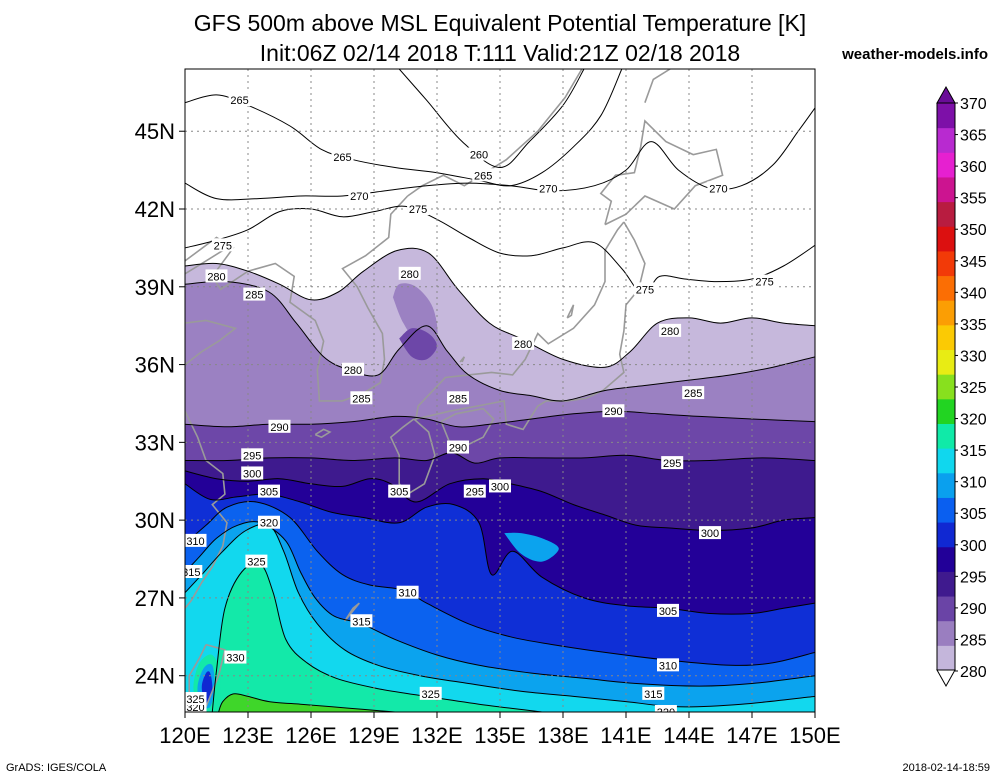  I want to click on y-tick-label: 39N, so click(155, 287).